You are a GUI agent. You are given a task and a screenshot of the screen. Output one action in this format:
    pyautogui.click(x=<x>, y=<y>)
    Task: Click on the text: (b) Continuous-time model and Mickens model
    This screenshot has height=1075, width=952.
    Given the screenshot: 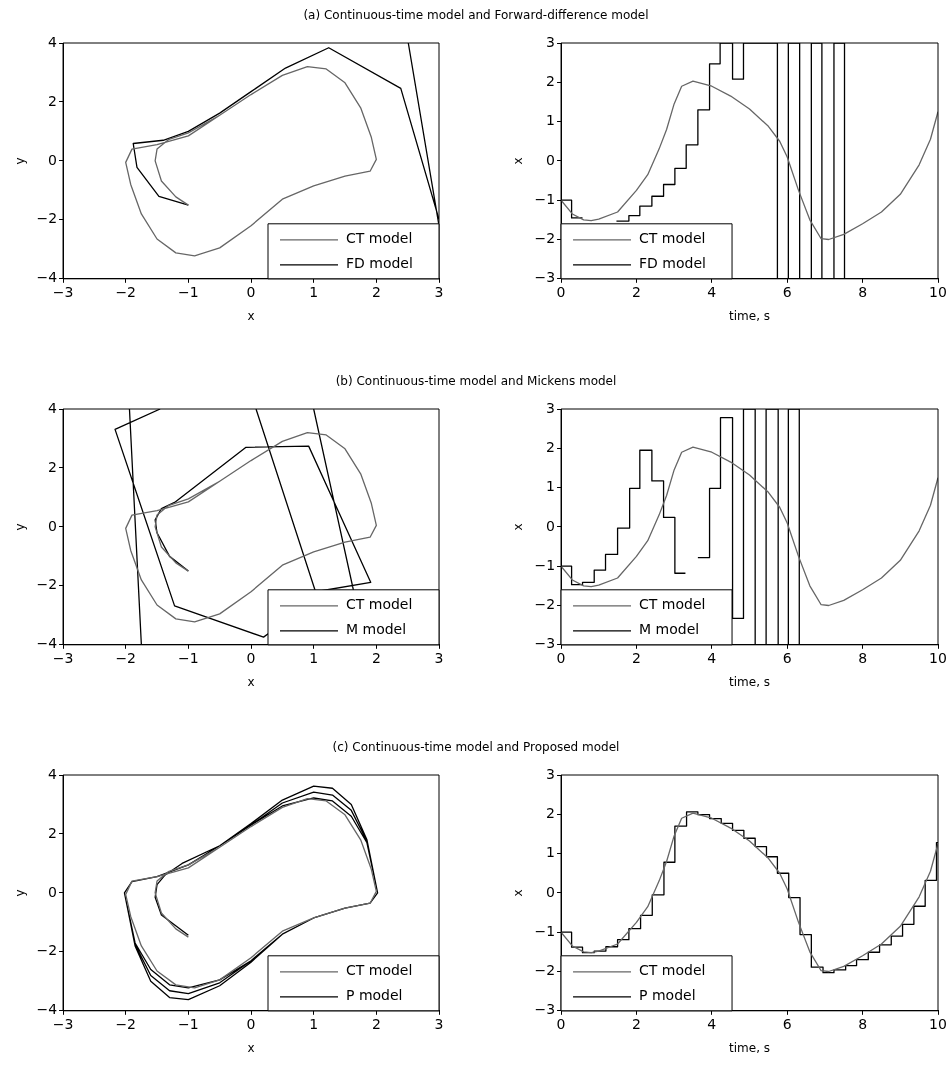 What is the action you would take?
    pyautogui.click(x=476, y=381)
    